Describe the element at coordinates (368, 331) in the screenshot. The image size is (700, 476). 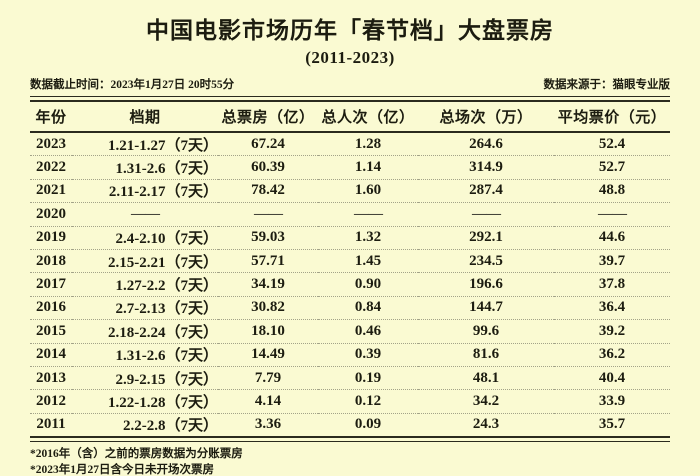
I see `table-cell: 0.46` at that location.